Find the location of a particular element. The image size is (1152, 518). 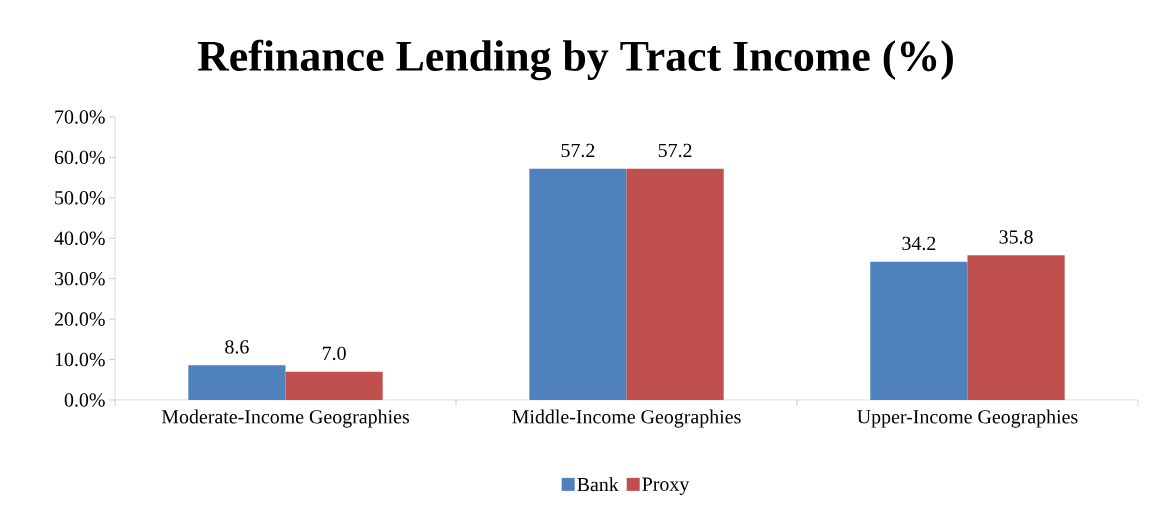

x-tick-label: Middle-Income Geographies is located at coordinates (626, 418).